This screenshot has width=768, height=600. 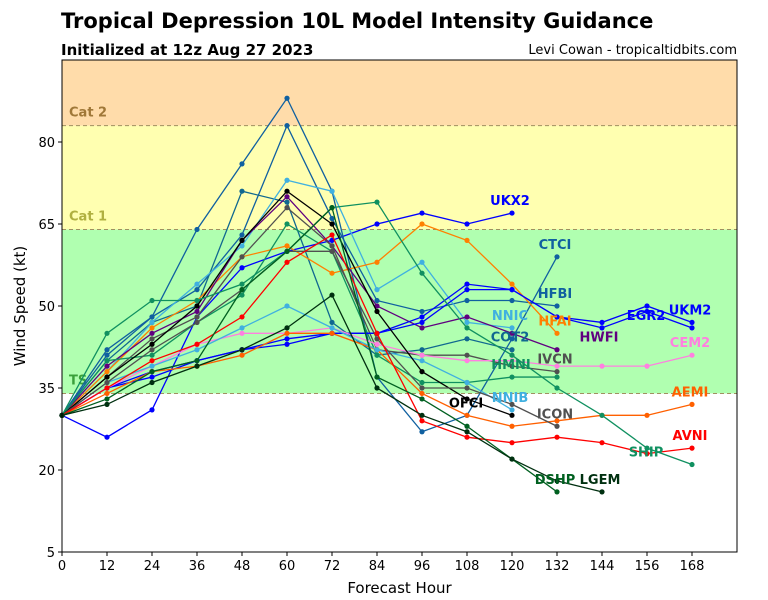 I want to click on series-label: OFCI, so click(x=466, y=403).